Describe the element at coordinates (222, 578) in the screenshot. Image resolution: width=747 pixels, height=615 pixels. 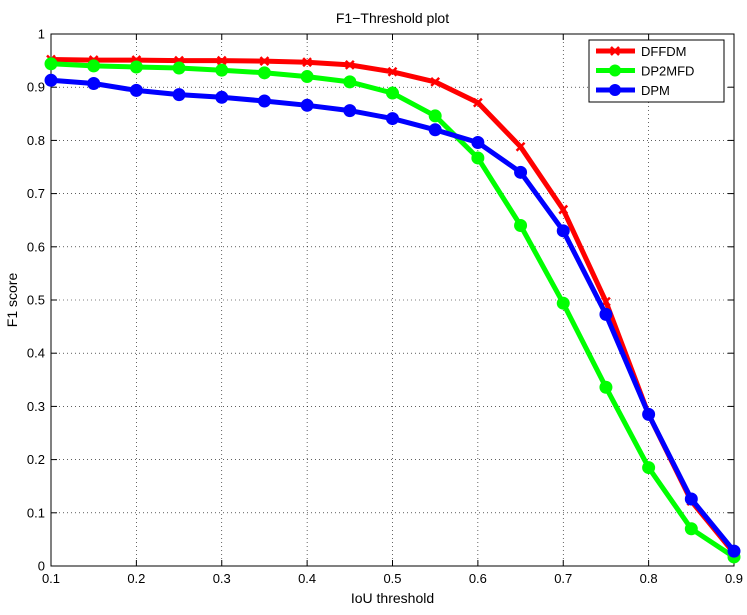
I see `x-tick-label: 0.3` at that location.